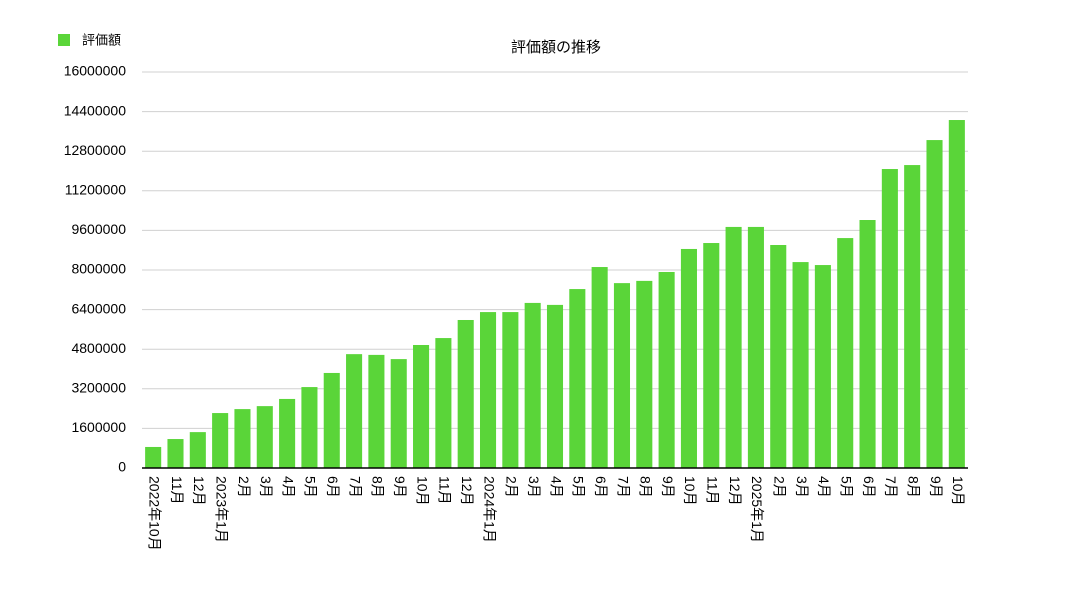 This screenshot has height=614, width=1080. I want to click on y-tick-label: 3200000, so click(98, 388).